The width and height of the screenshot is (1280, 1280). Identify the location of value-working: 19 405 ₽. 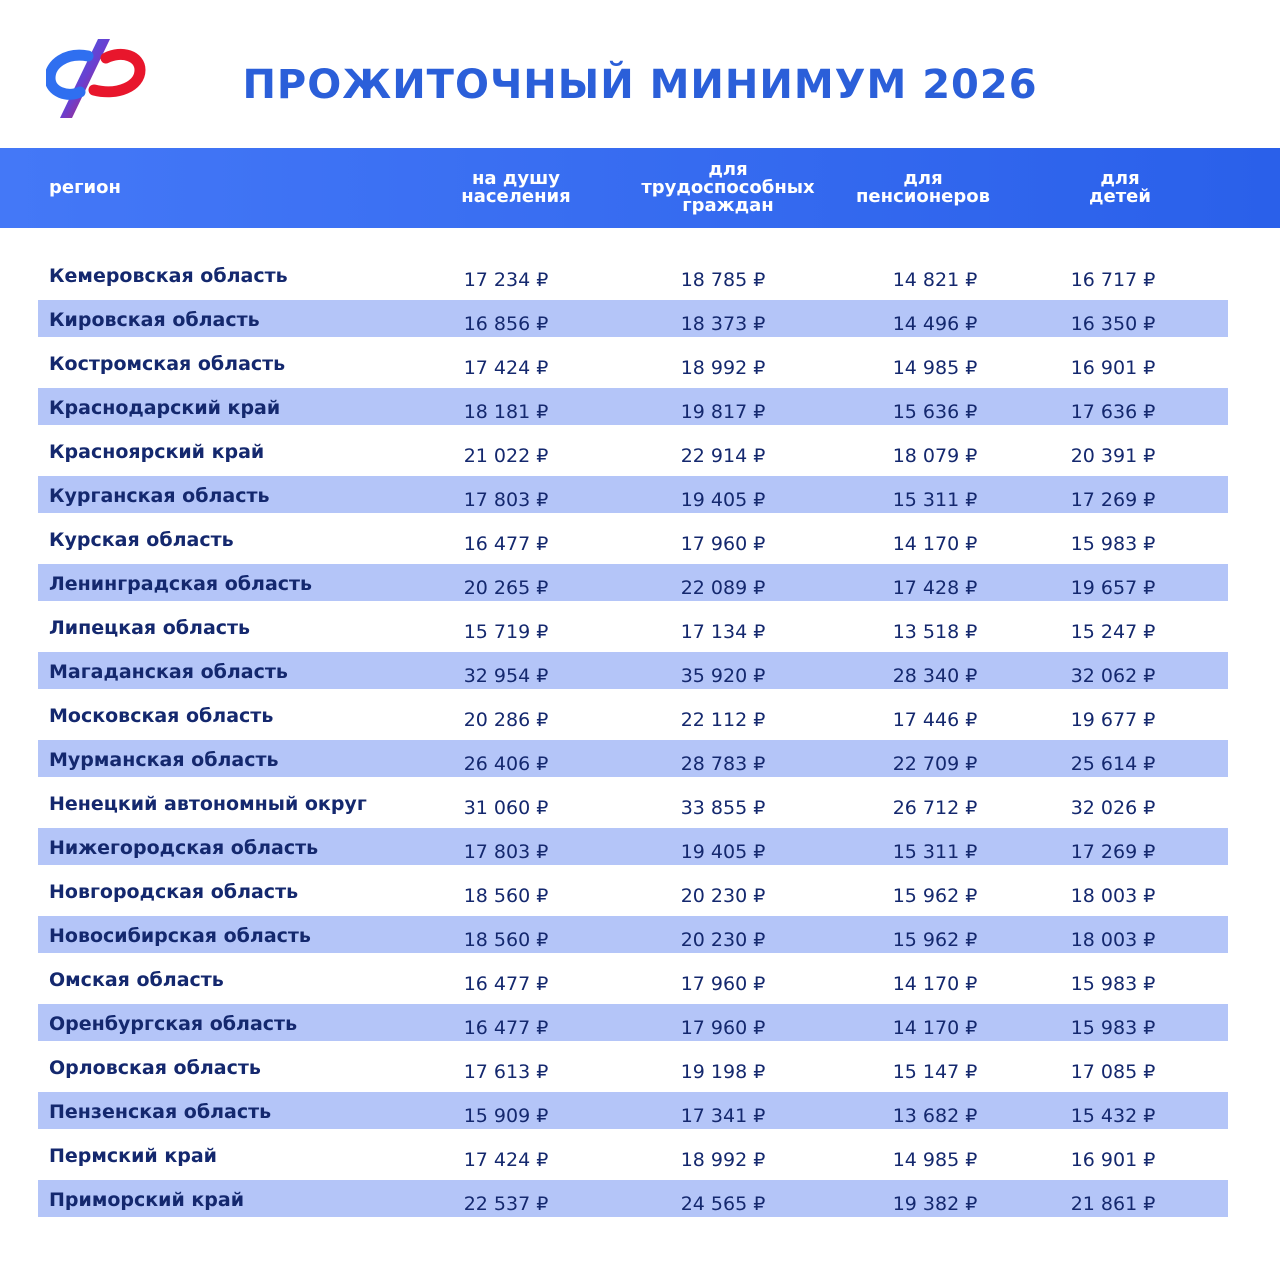
(723, 500).